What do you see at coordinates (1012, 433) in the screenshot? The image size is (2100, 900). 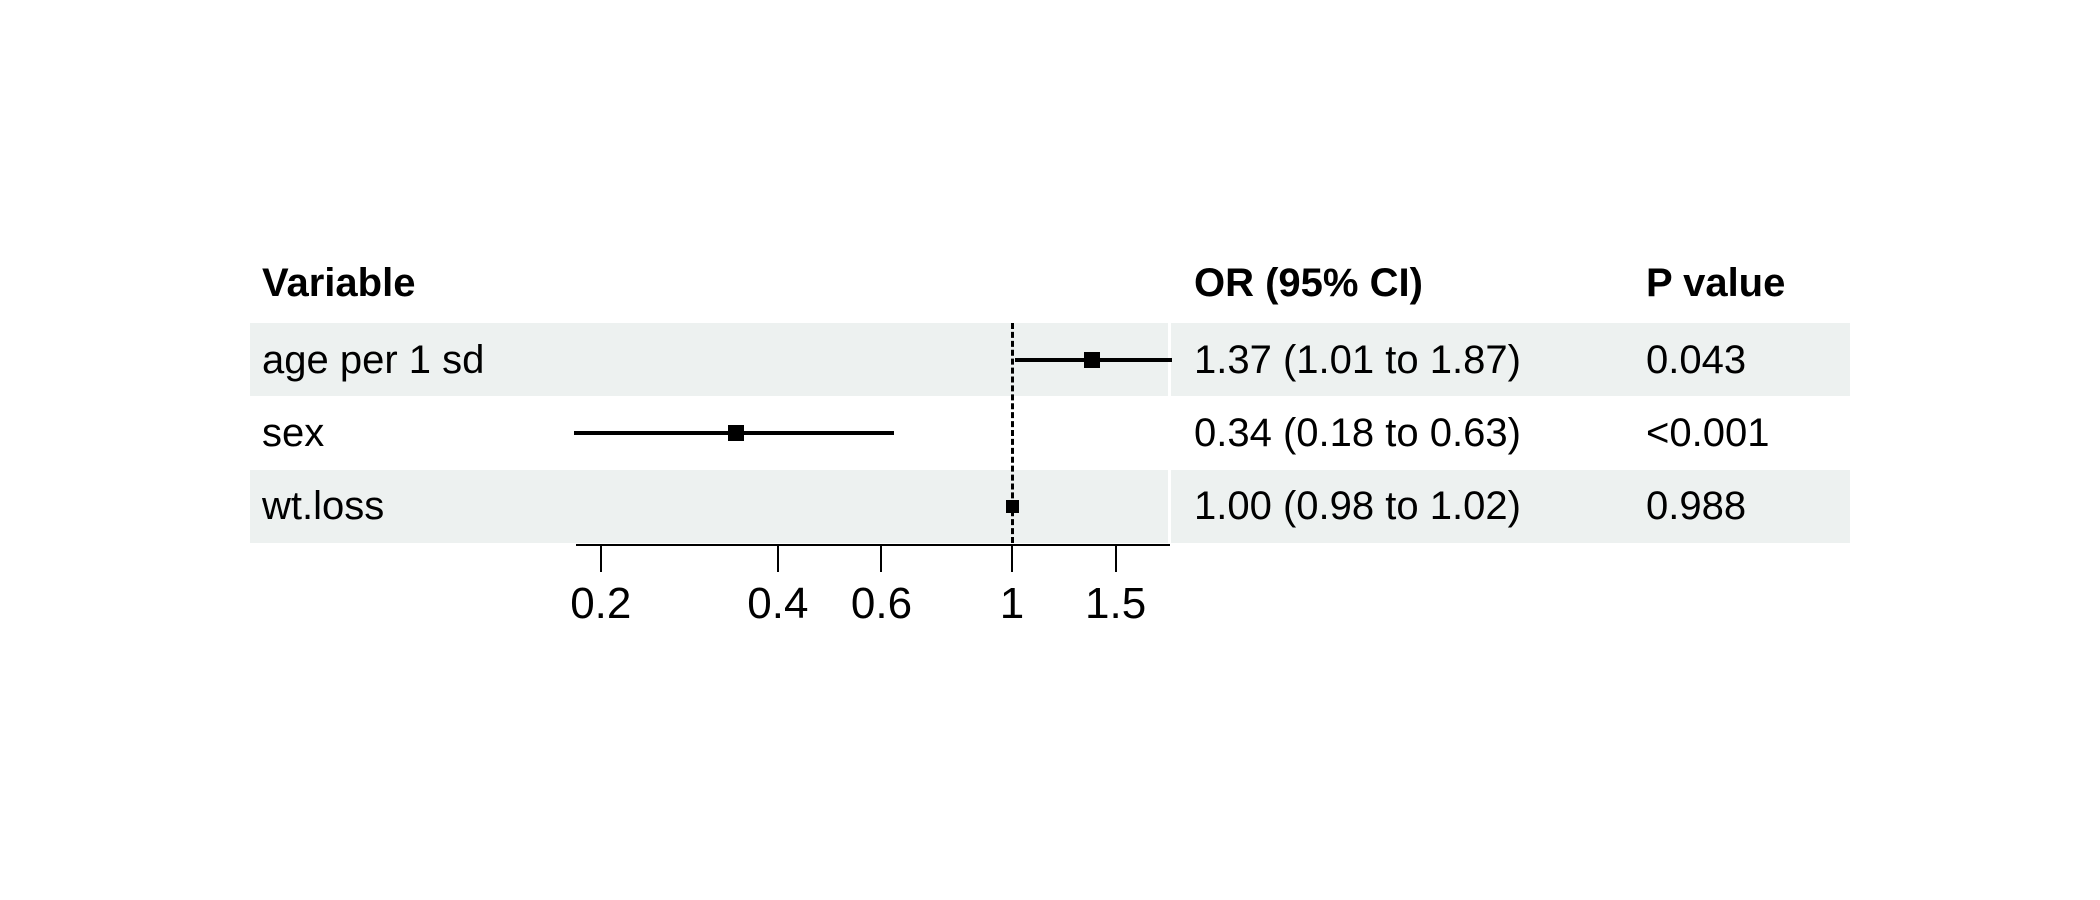 I see `reference-line` at bounding box center [1012, 433].